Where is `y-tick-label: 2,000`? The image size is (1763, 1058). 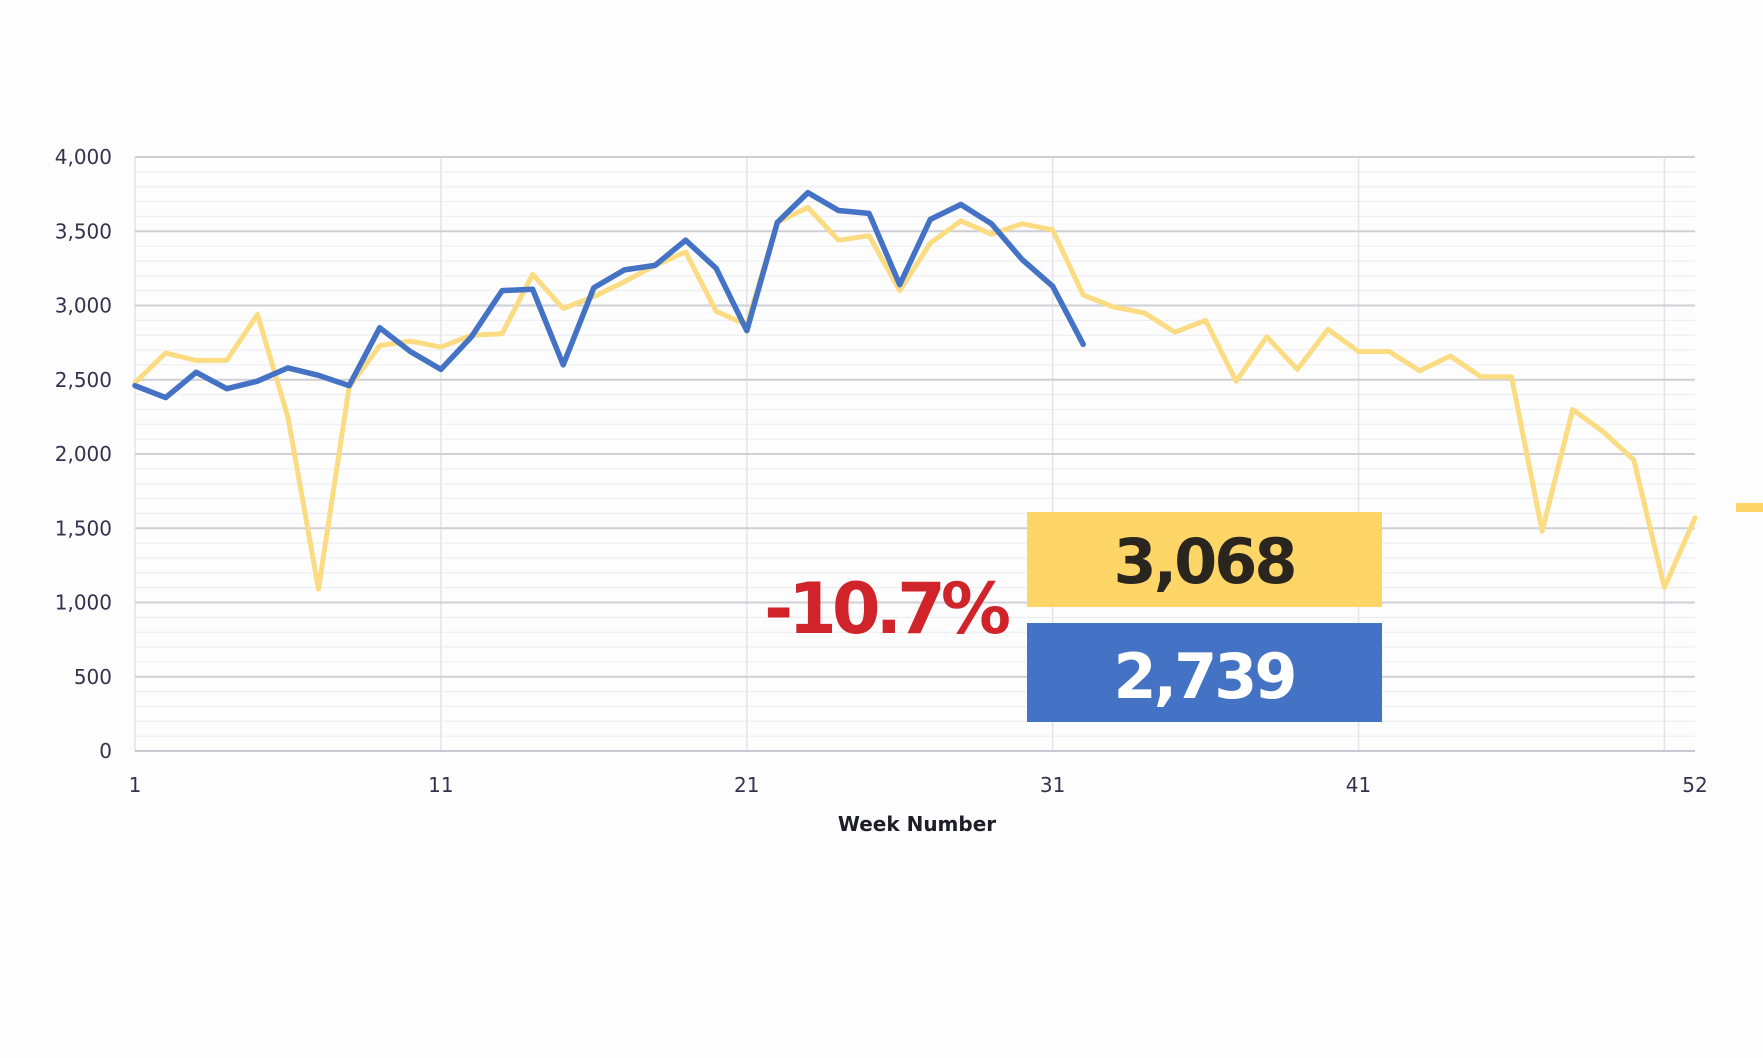
y-tick-label: 2,000 is located at coordinates (83, 454).